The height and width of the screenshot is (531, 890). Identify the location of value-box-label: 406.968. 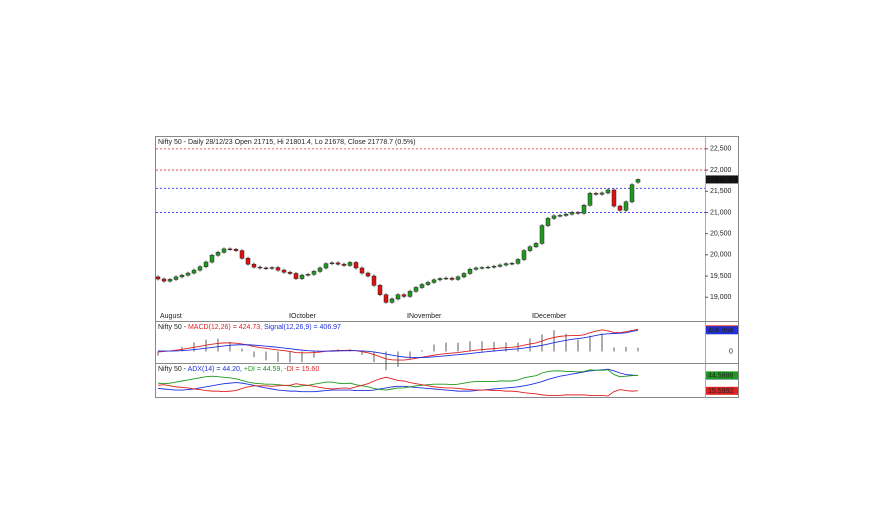
(720, 331).